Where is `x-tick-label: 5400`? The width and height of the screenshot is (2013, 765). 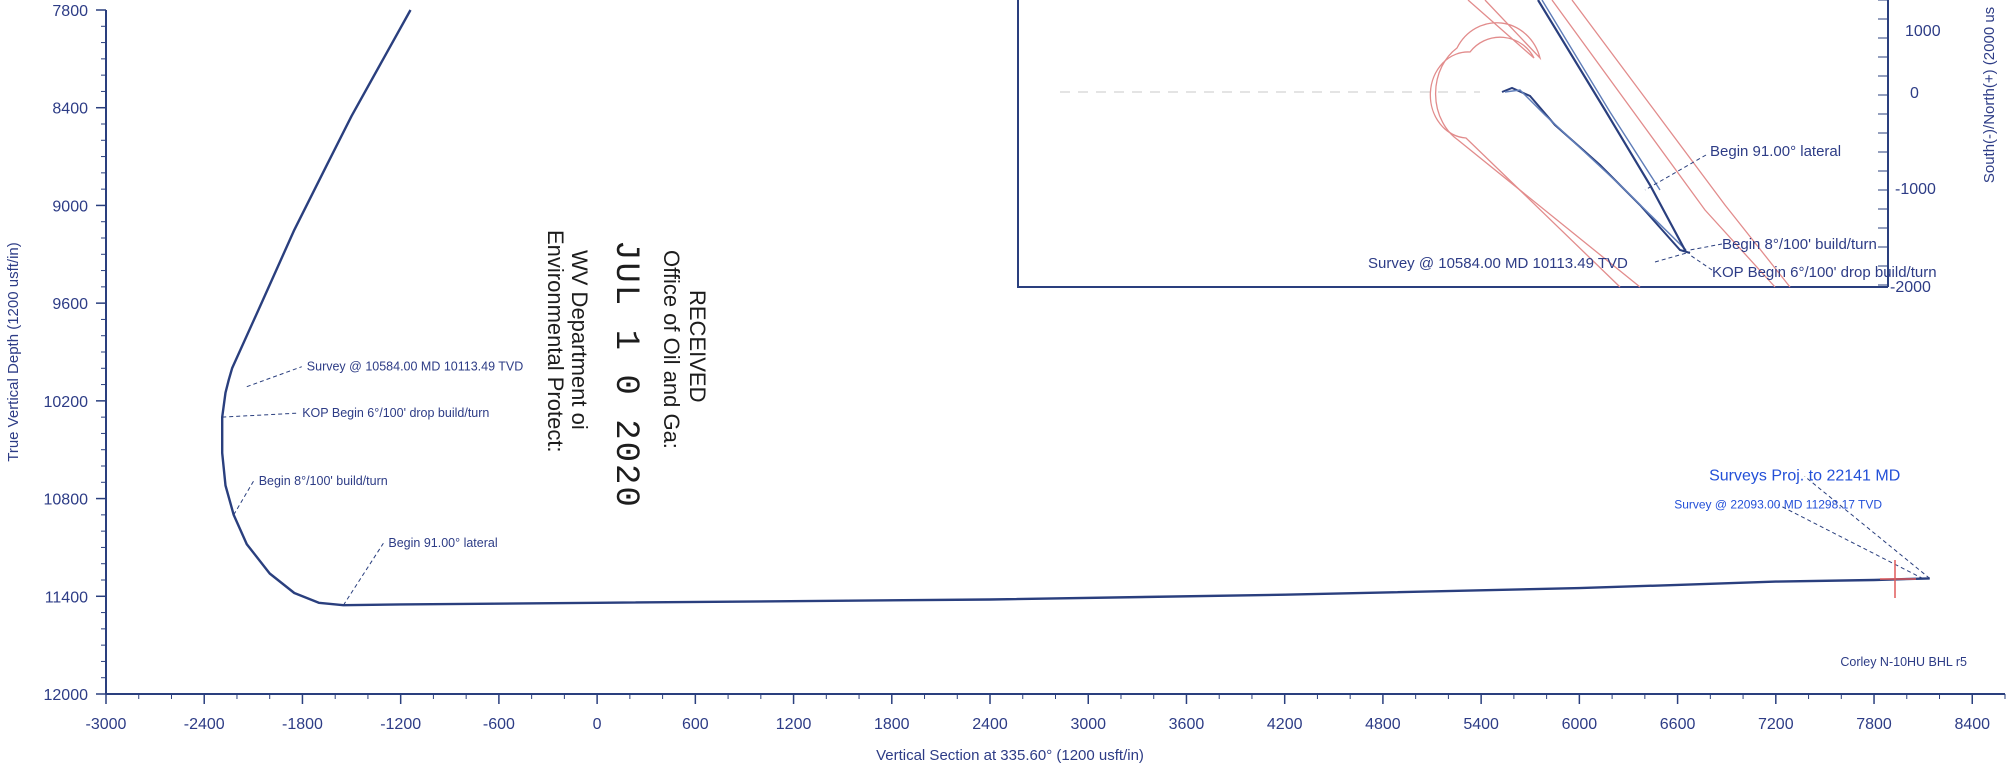 x-tick-label: 5400 is located at coordinates (1481, 724).